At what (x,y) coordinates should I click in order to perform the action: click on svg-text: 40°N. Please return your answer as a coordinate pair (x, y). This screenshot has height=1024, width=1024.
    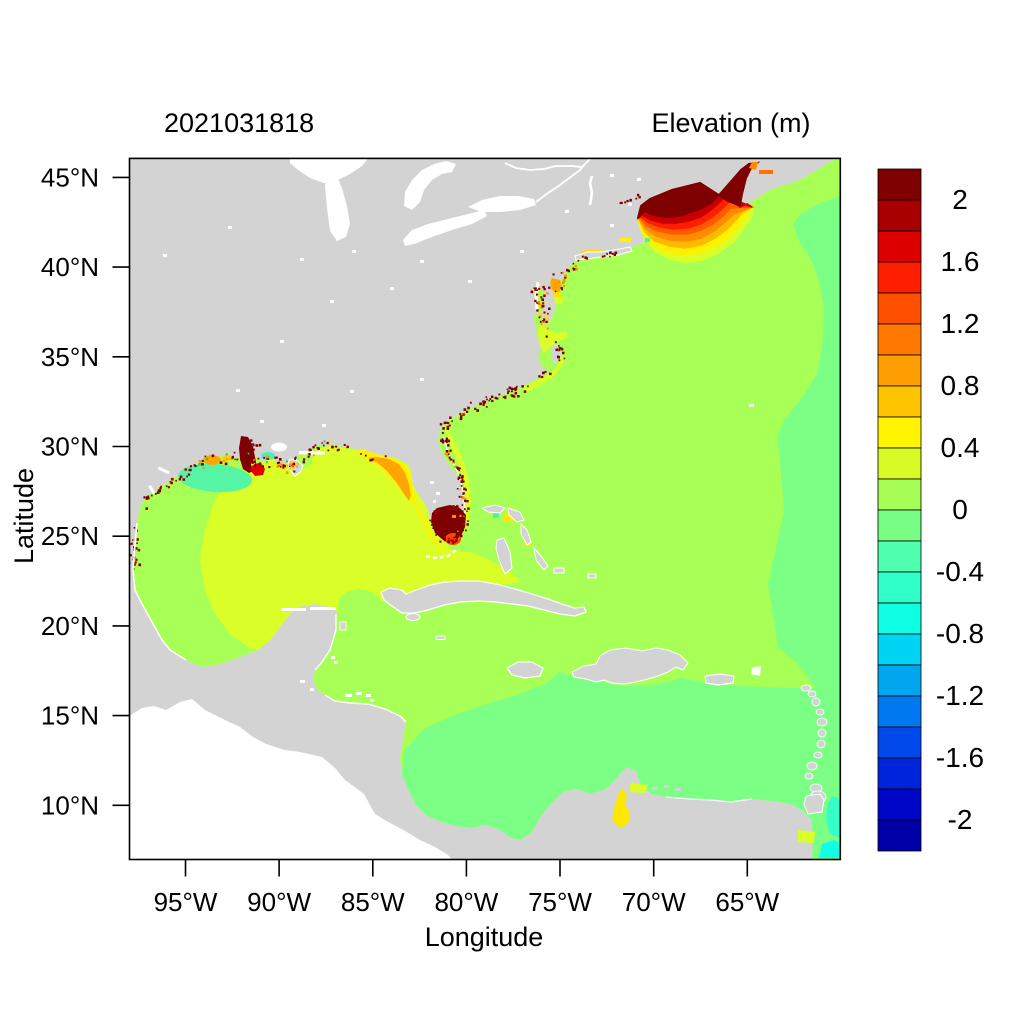
    Looking at the image, I should click on (70, 267).